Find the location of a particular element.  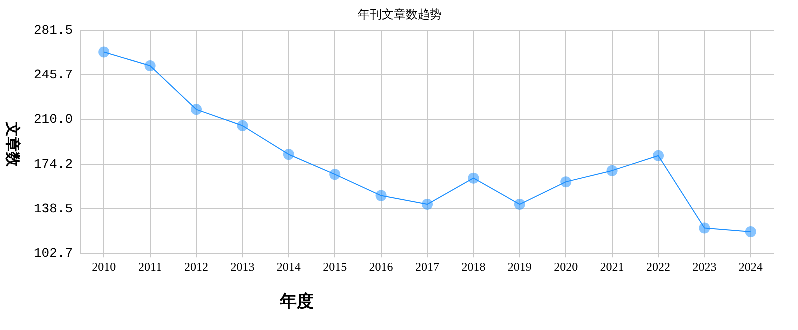

x-tick-label: 2012 is located at coordinates (196, 267).